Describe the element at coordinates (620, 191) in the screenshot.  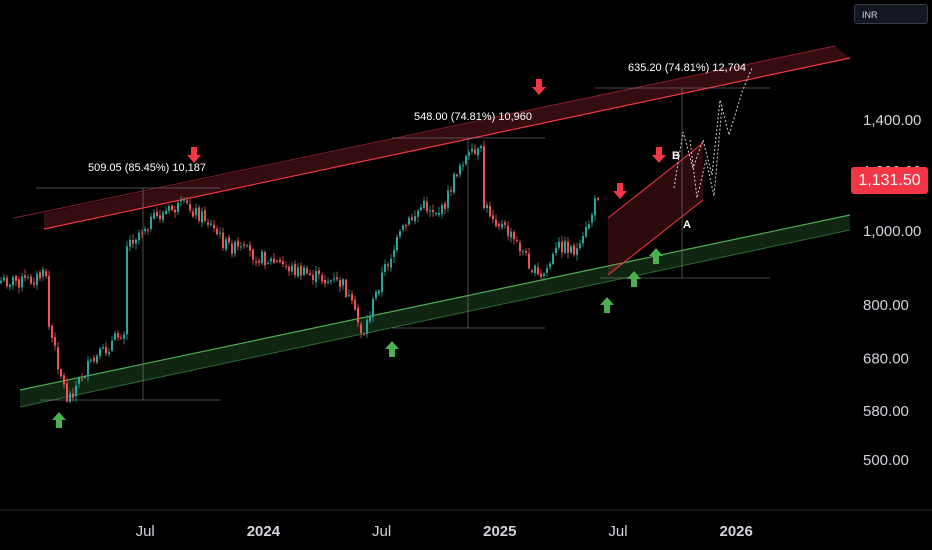
I see `sell-arrow-icon` at that location.